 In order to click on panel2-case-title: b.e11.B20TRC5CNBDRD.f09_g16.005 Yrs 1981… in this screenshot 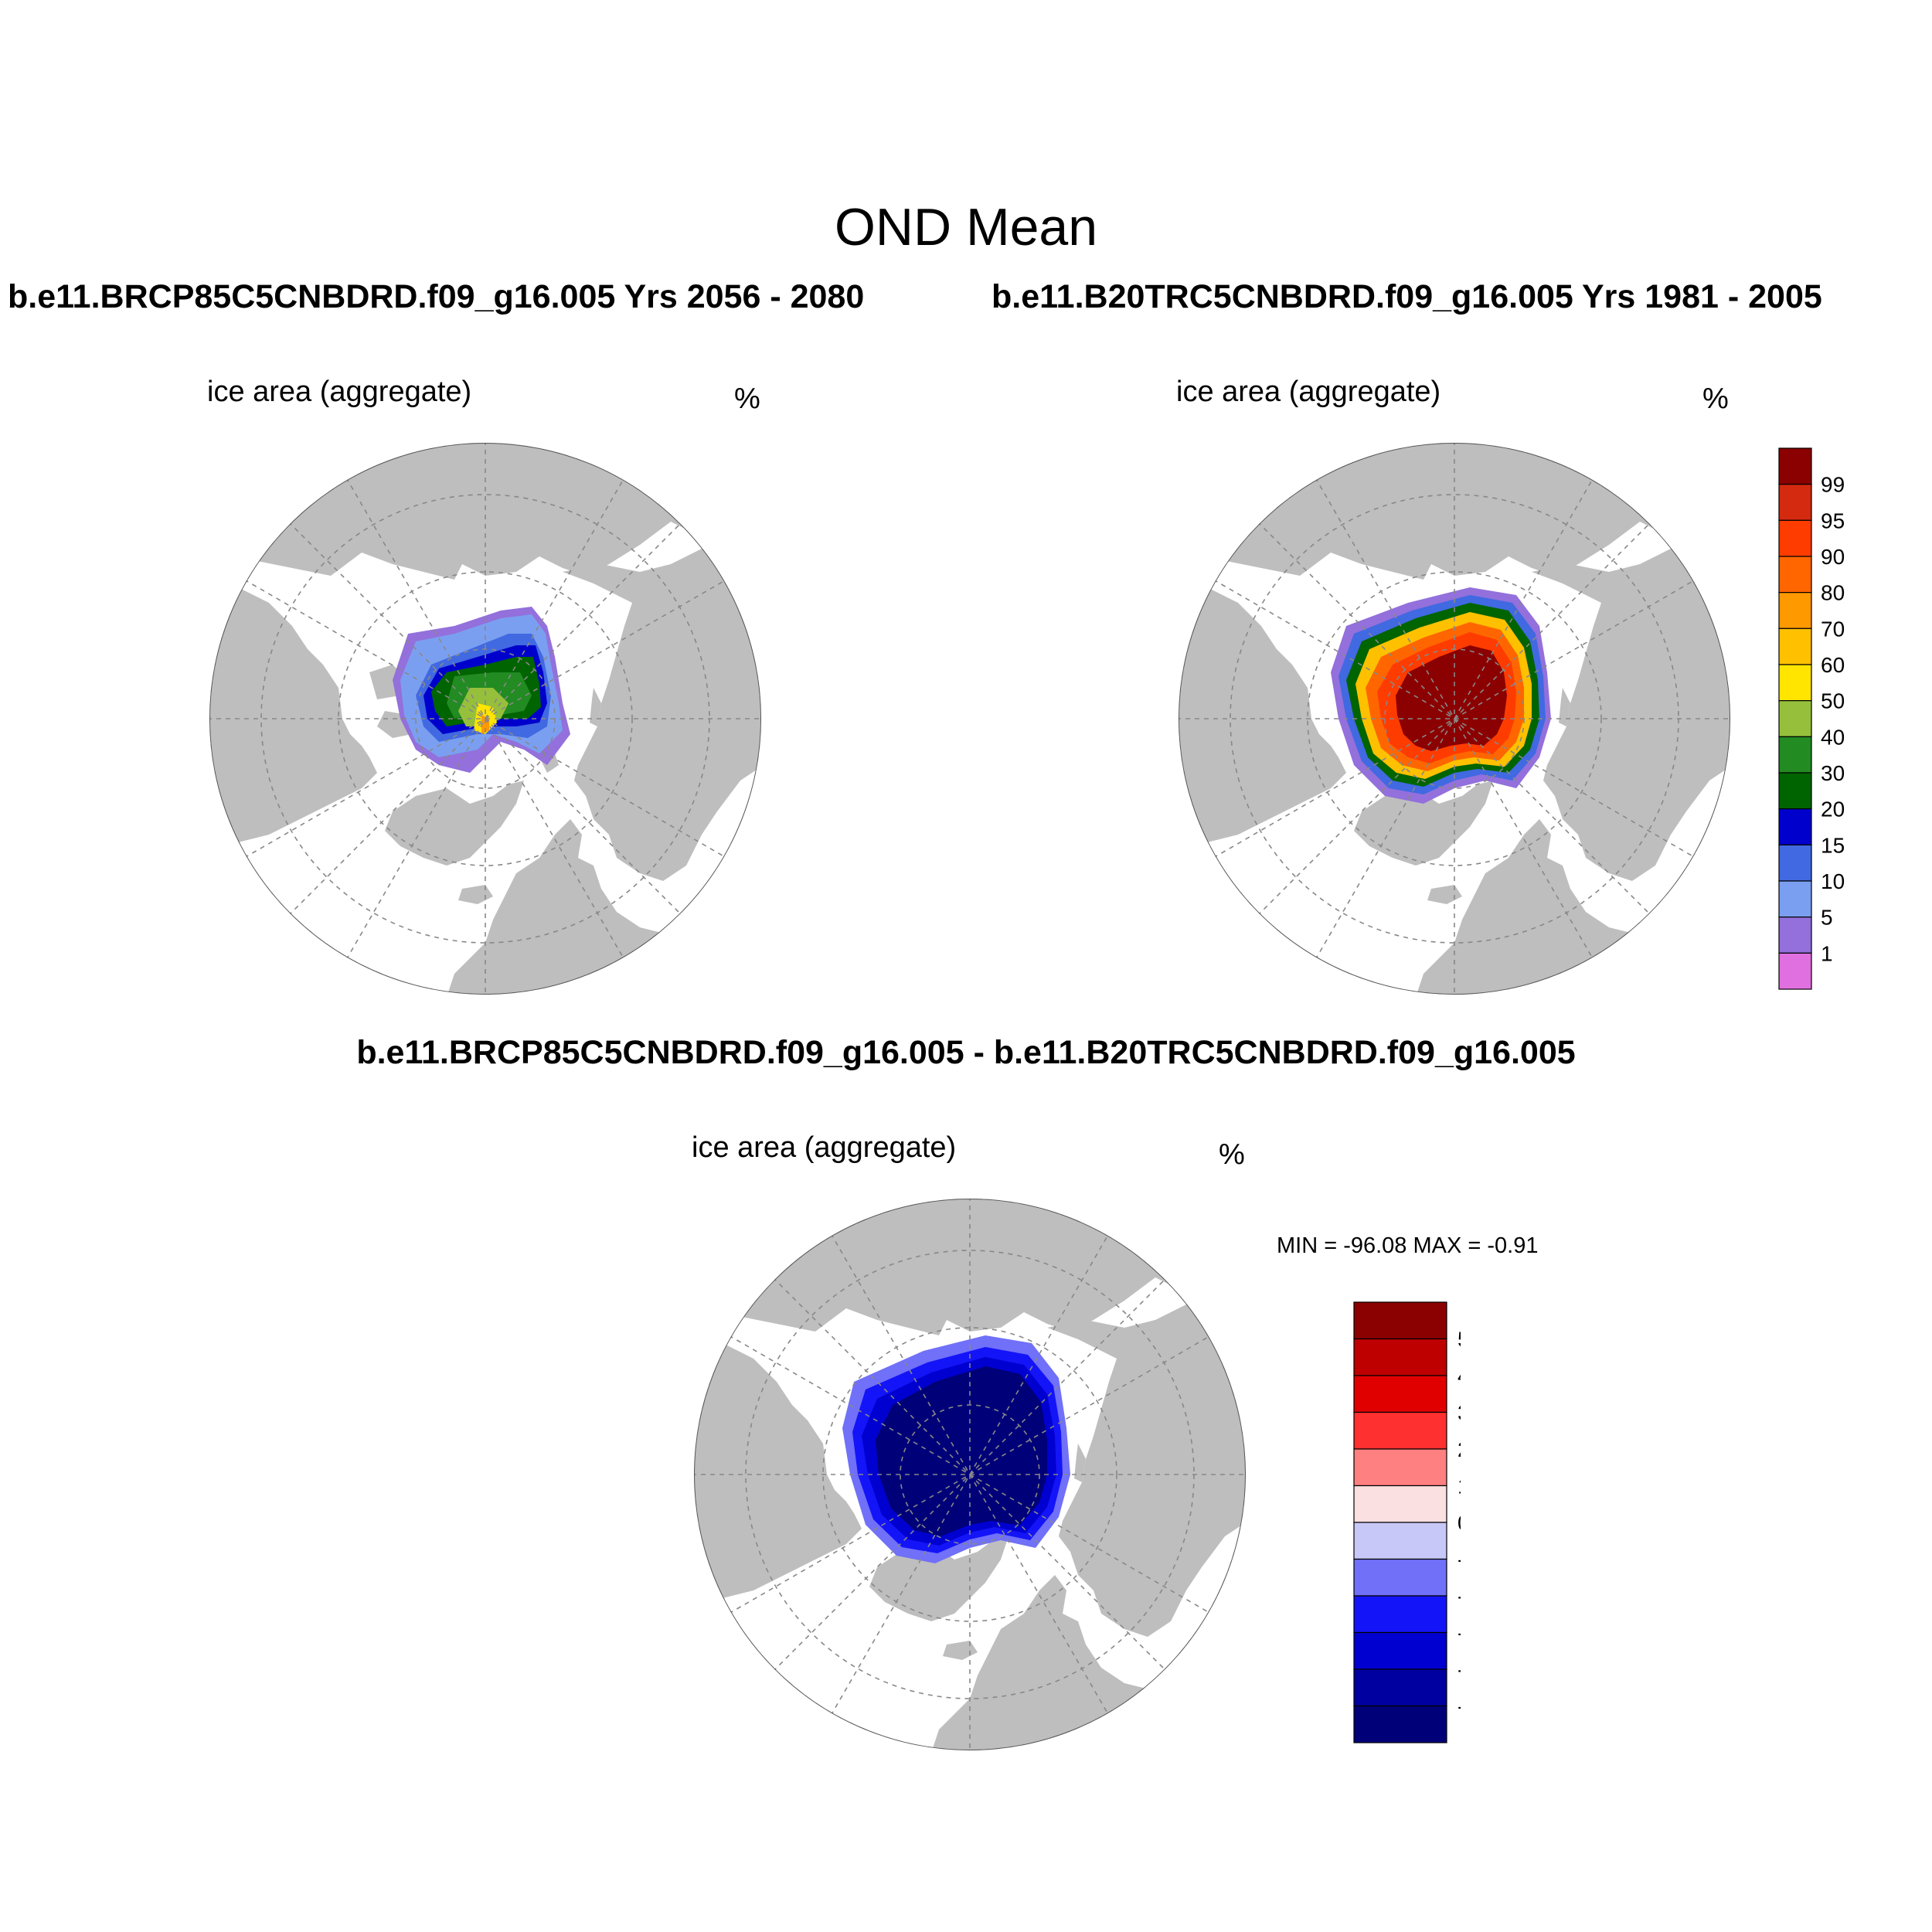, I will do `click(1407, 296)`.